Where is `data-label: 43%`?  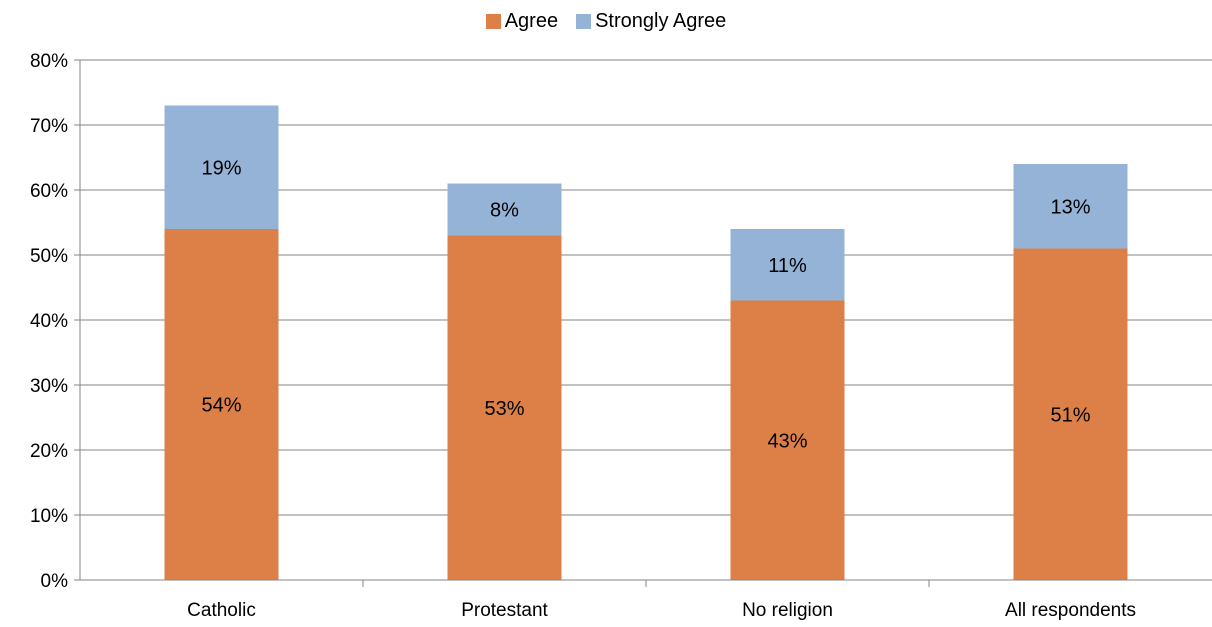 data-label: 43% is located at coordinates (787, 441).